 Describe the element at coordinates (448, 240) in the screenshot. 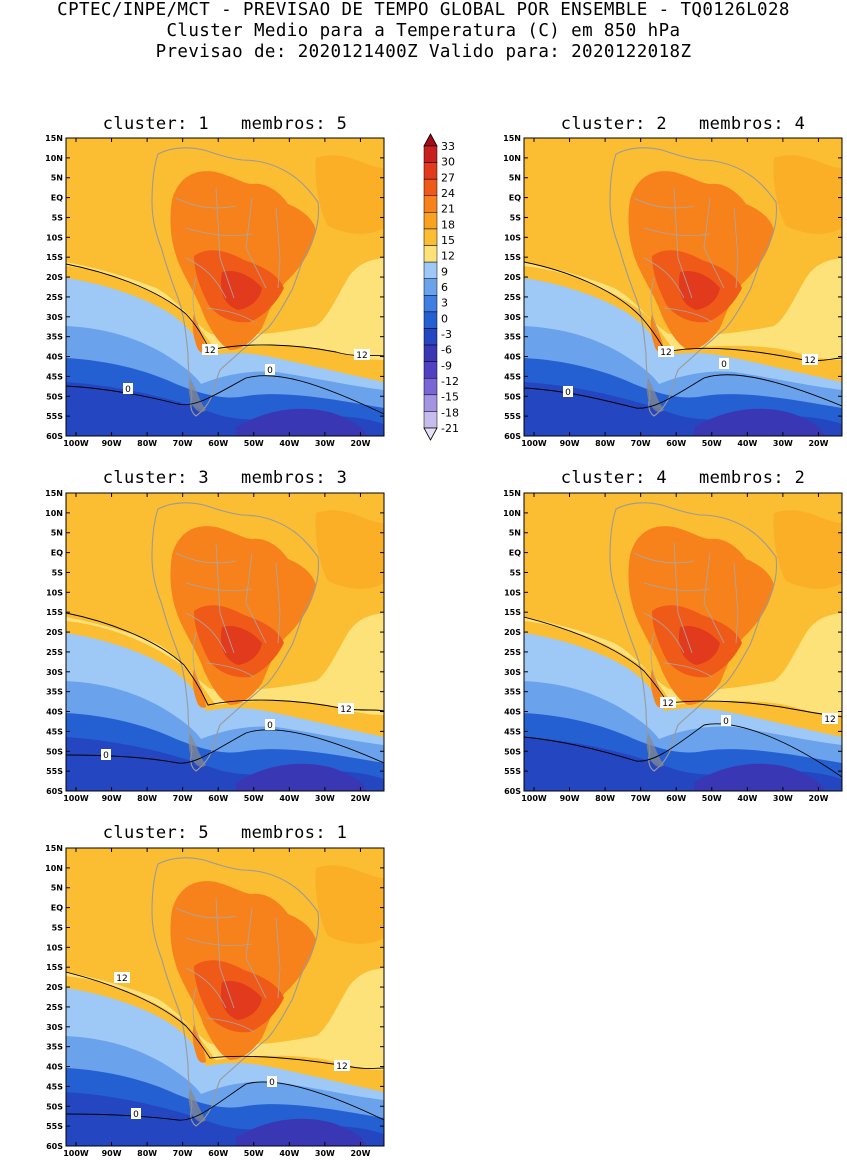

I see `colorbar-label: 15` at that location.